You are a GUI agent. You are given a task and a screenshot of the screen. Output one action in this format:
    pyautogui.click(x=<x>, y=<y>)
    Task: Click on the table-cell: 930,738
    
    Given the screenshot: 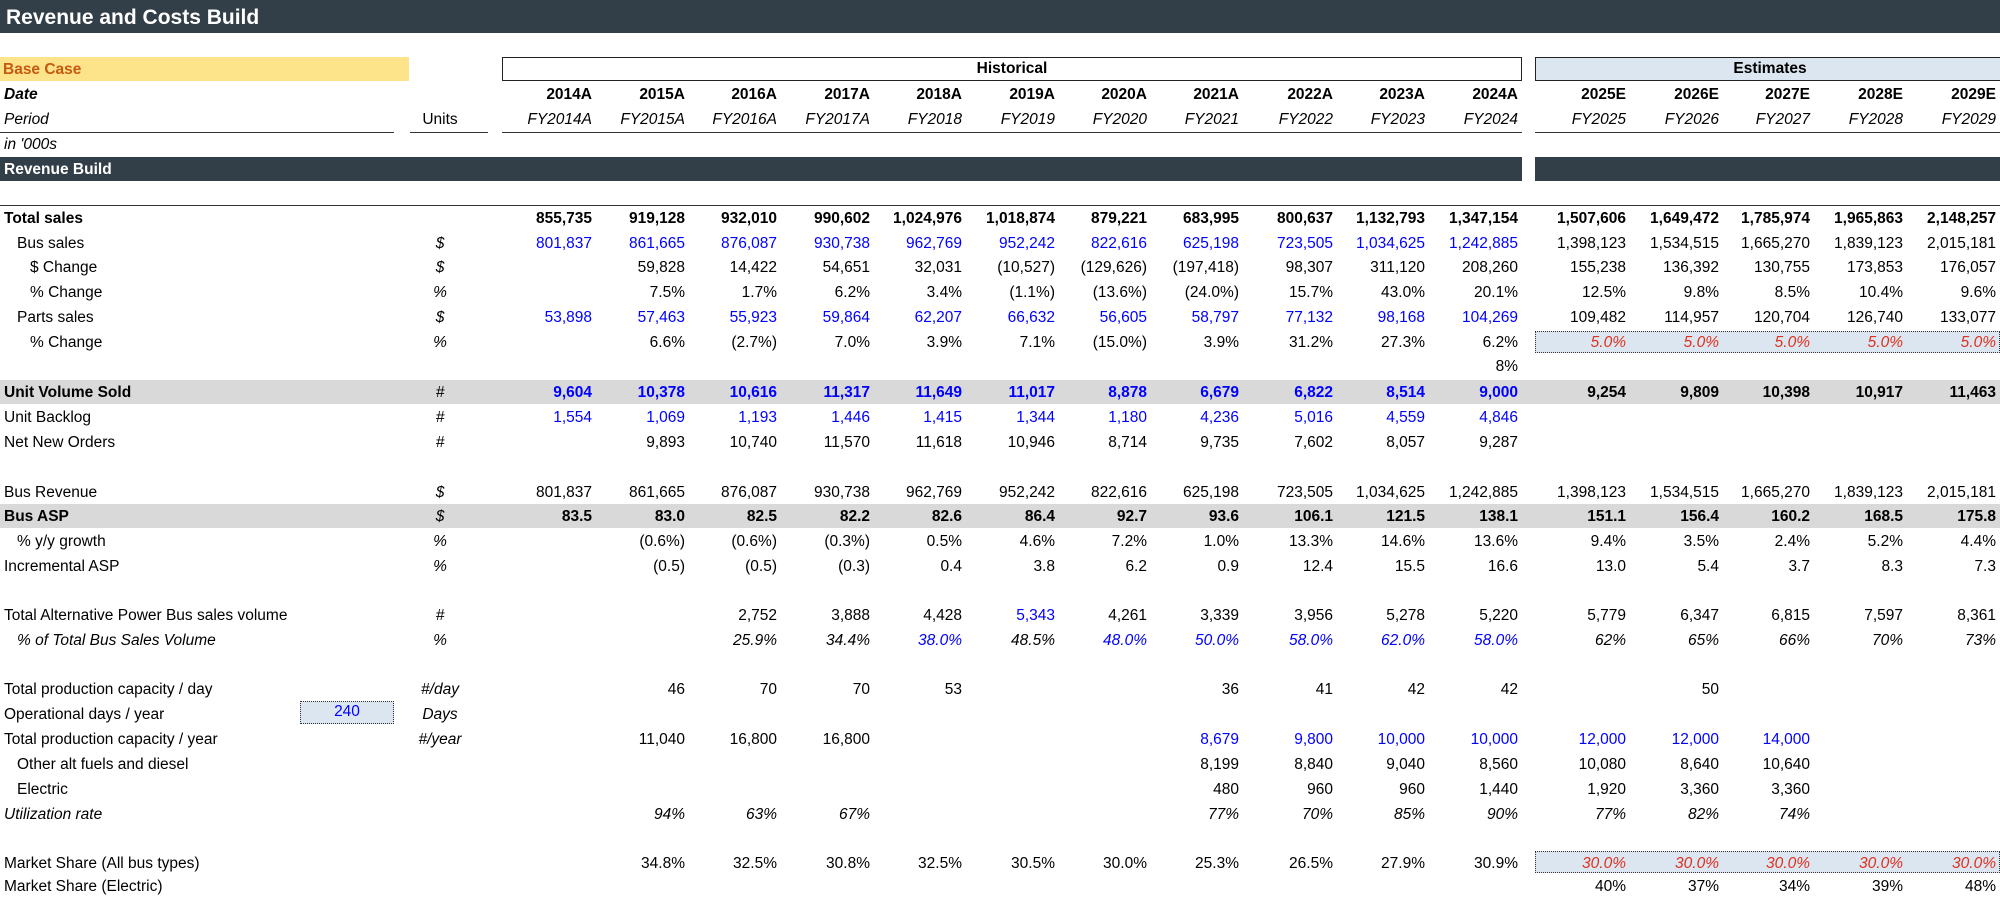 What is the action you would take?
    pyautogui.click(x=841, y=243)
    